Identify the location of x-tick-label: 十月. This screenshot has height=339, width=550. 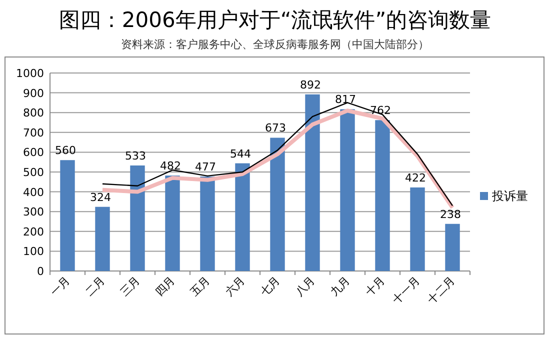
(375, 286).